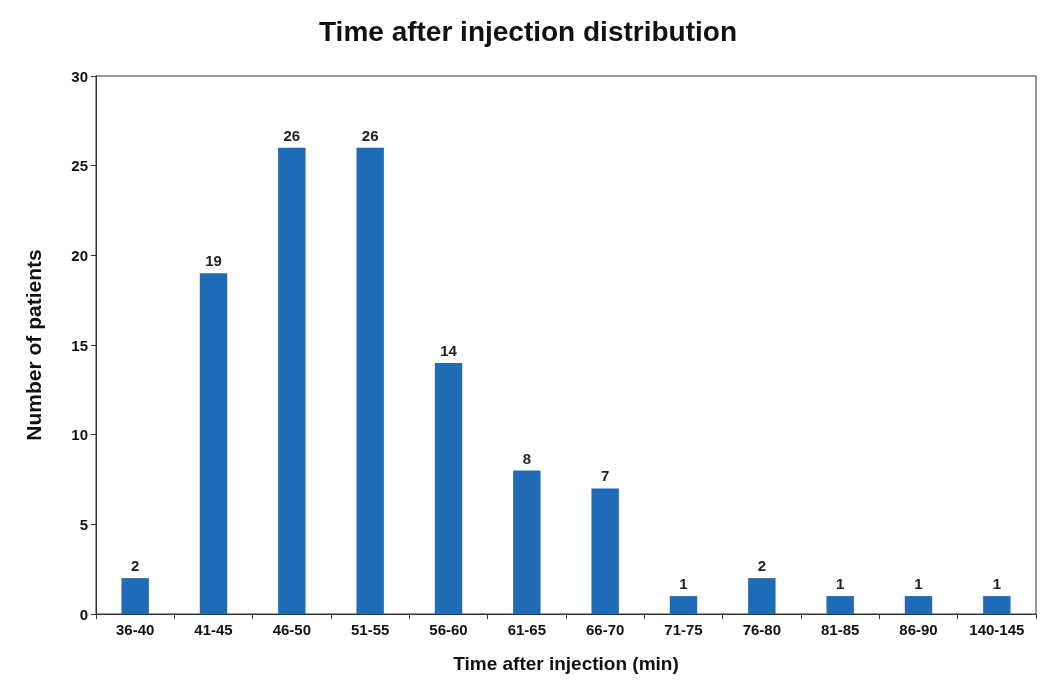 The image size is (1057, 695). Describe the element at coordinates (528, 31) in the screenshot. I see `chart-title: Time after injection distribution` at that location.